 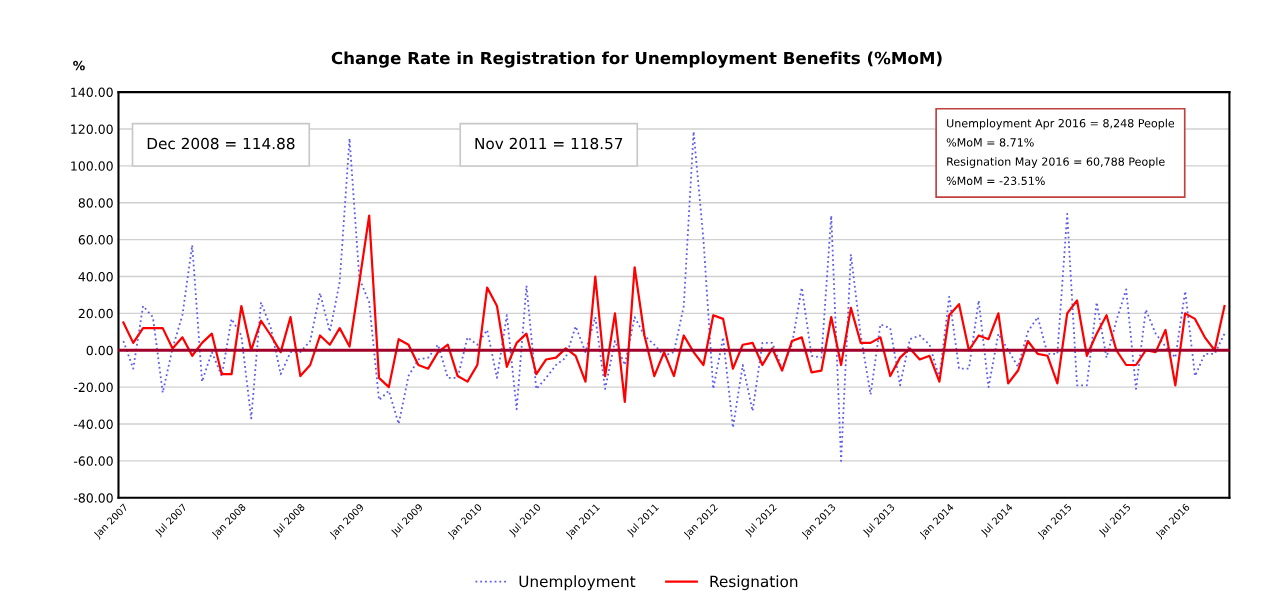 I want to click on y-tick-label: 100.00, so click(x=92, y=166).